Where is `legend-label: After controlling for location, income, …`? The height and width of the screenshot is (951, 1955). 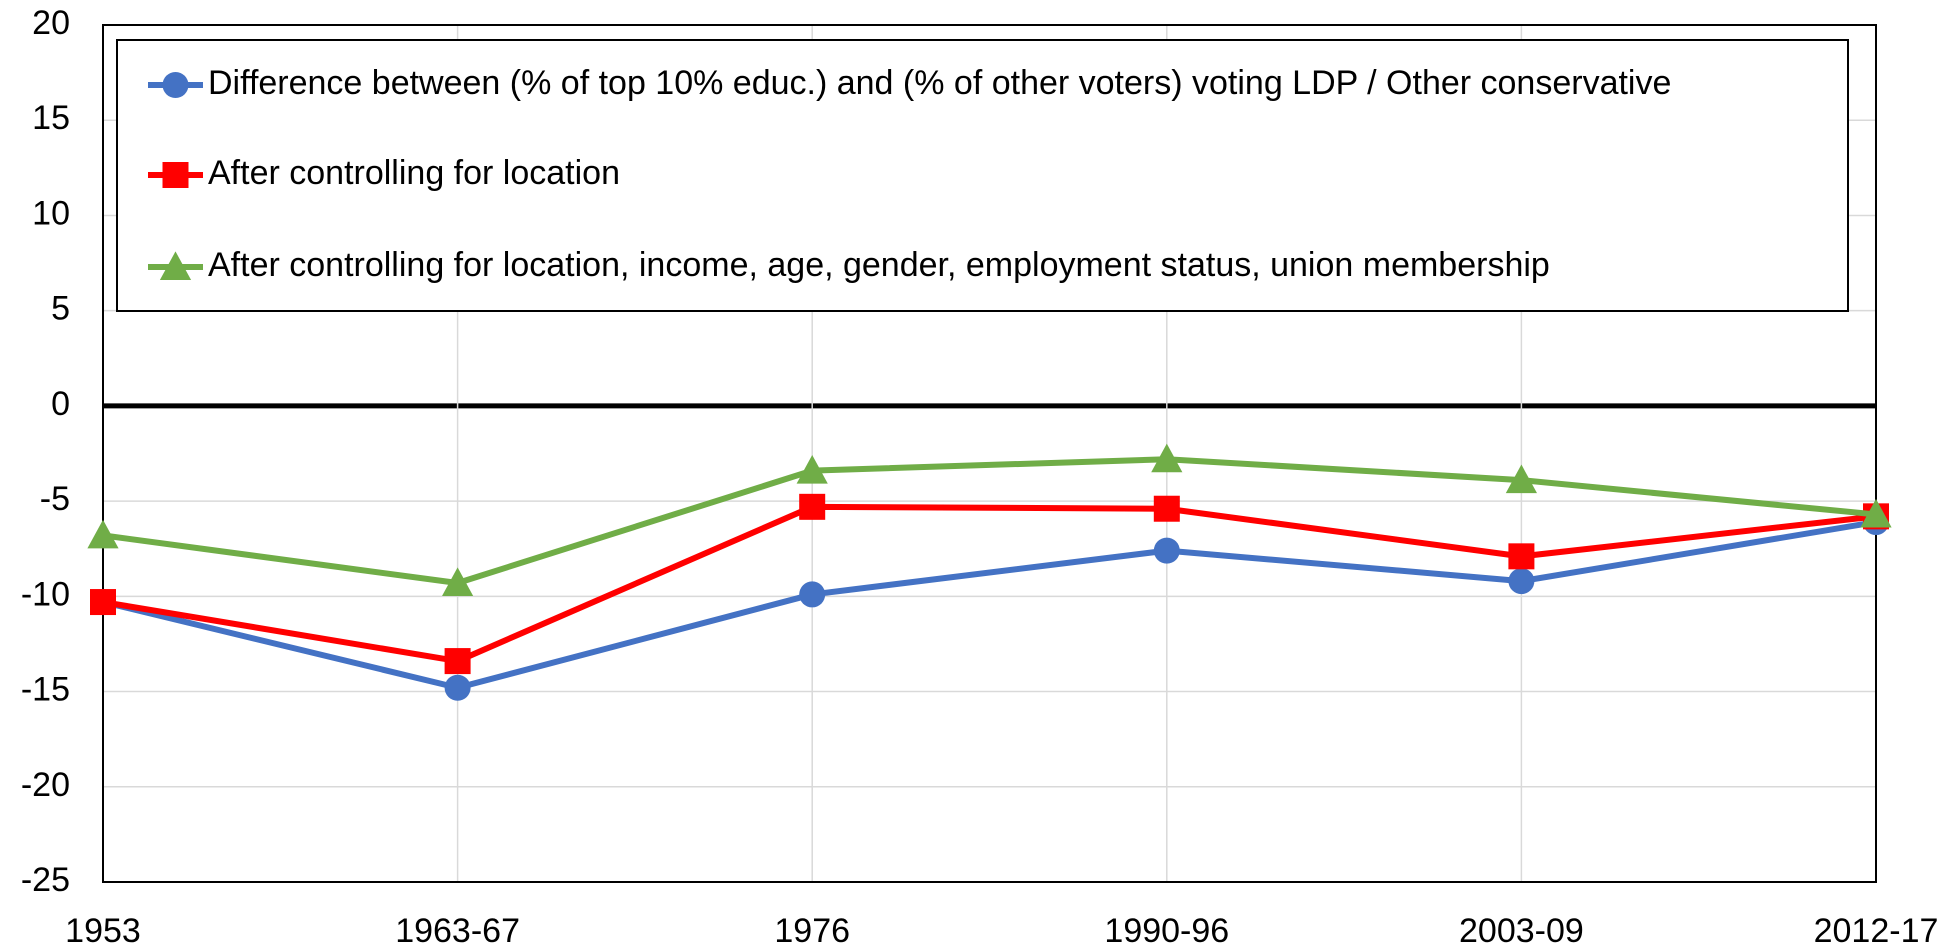 legend-label: After controlling for location, income, … is located at coordinates (879, 265).